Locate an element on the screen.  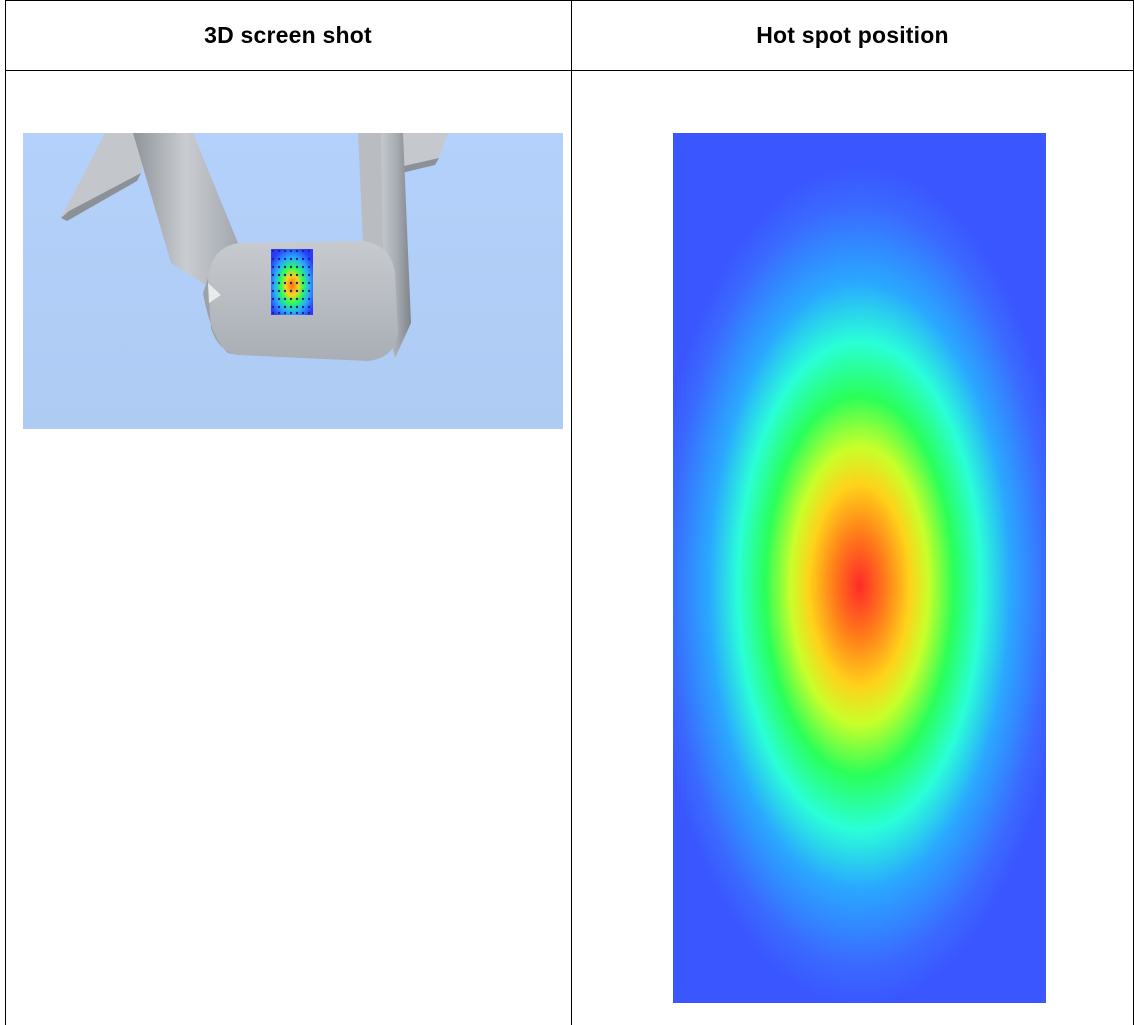
header-3d-screen-shot: 3D screen shot is located at coordinates (288, 34).